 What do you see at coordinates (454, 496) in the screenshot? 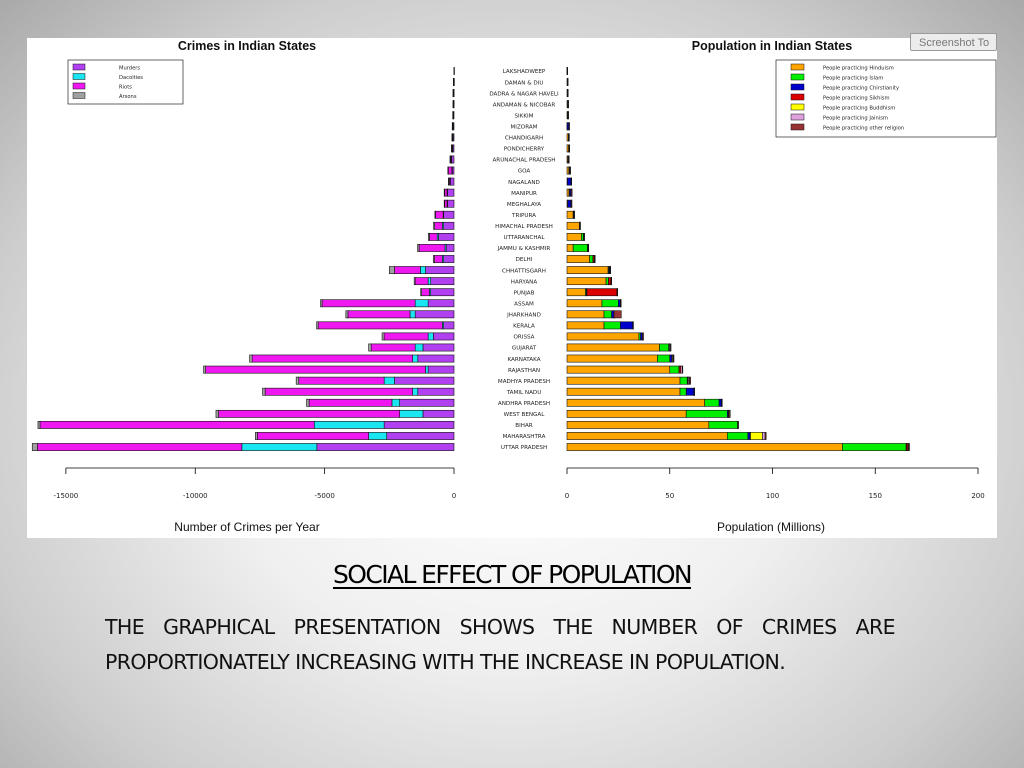
I see `crimes-x-tick-label: 0` at bounding box center [454, 496].